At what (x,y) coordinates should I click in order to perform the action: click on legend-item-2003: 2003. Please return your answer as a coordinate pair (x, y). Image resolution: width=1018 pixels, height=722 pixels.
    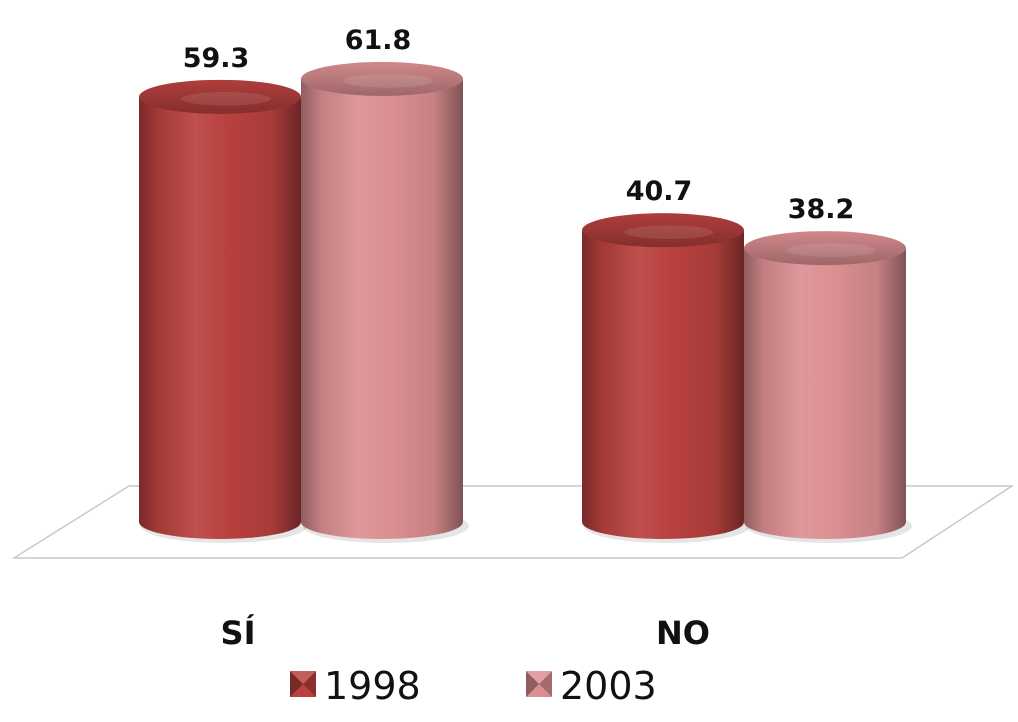
    Looking at the image, I should click on (591, 686).